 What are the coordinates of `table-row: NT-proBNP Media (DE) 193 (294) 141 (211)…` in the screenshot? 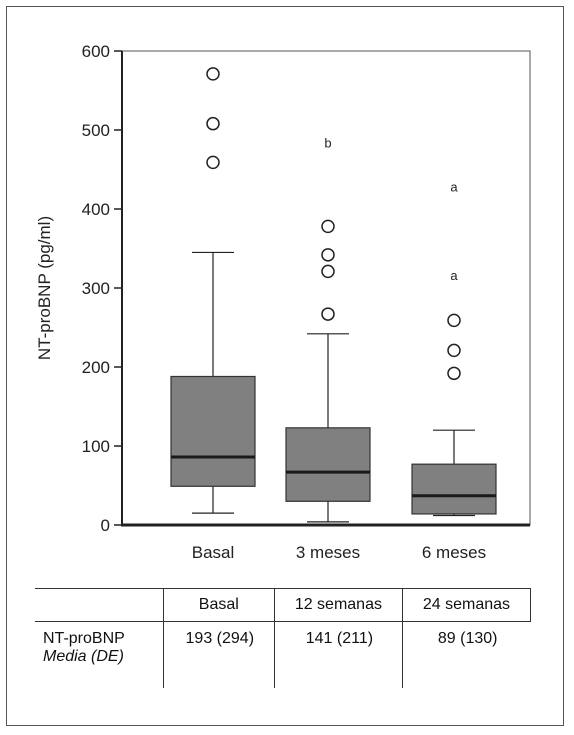 It's located at (283, 654).